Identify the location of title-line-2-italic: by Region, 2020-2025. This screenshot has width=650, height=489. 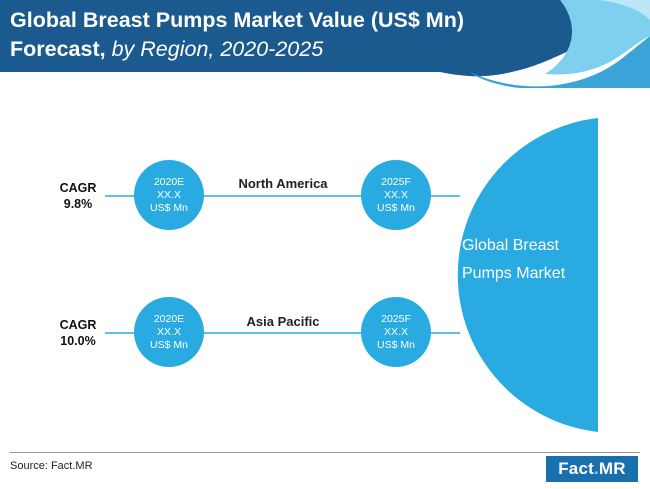
(214, 49).